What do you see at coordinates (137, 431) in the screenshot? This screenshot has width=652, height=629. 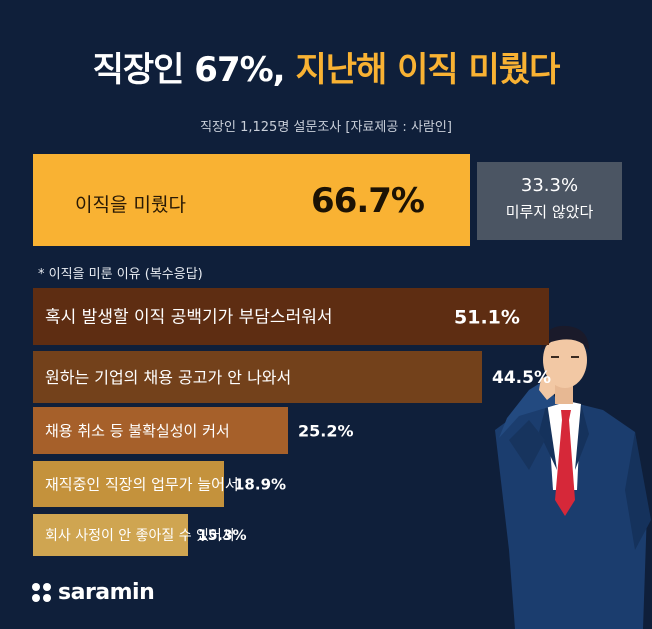 I see `bar-label-3: 채용 취소 등 불확실성이 커서` at bounding box center [137, 431].